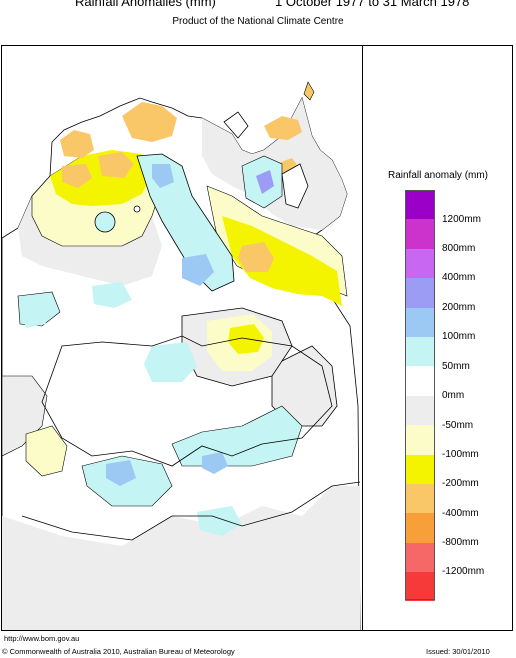 This screenshot has height=658, width=516. Describe the element at coordinates (170, 362) in the screenshot. I see `cyan-centre-west` at that location.